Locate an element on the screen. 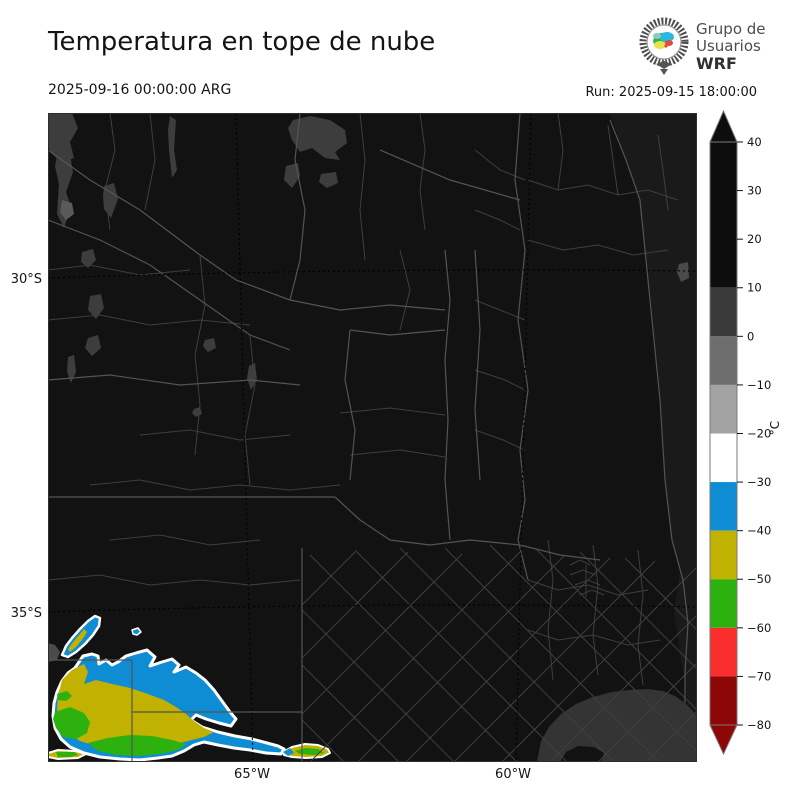 The image size is (800, 800). cloud-blob-b-green-bottom is located at coordinates (137, 745).